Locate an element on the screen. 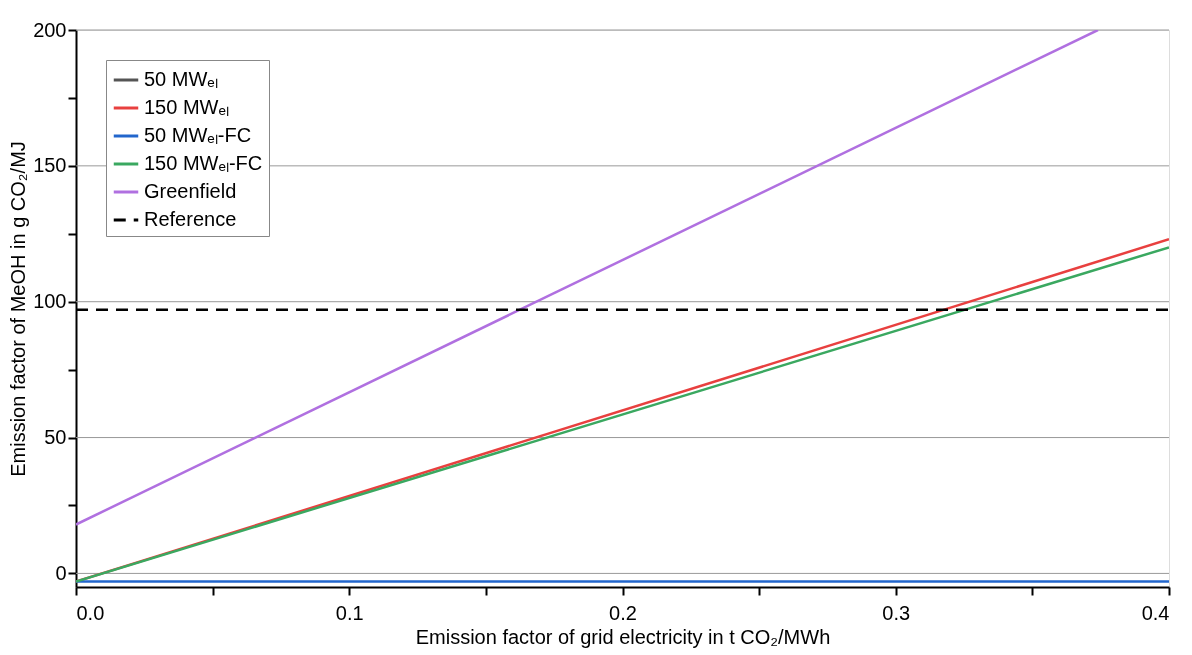  x-tick-label: 0.3 is located at coordinates (896, 612).